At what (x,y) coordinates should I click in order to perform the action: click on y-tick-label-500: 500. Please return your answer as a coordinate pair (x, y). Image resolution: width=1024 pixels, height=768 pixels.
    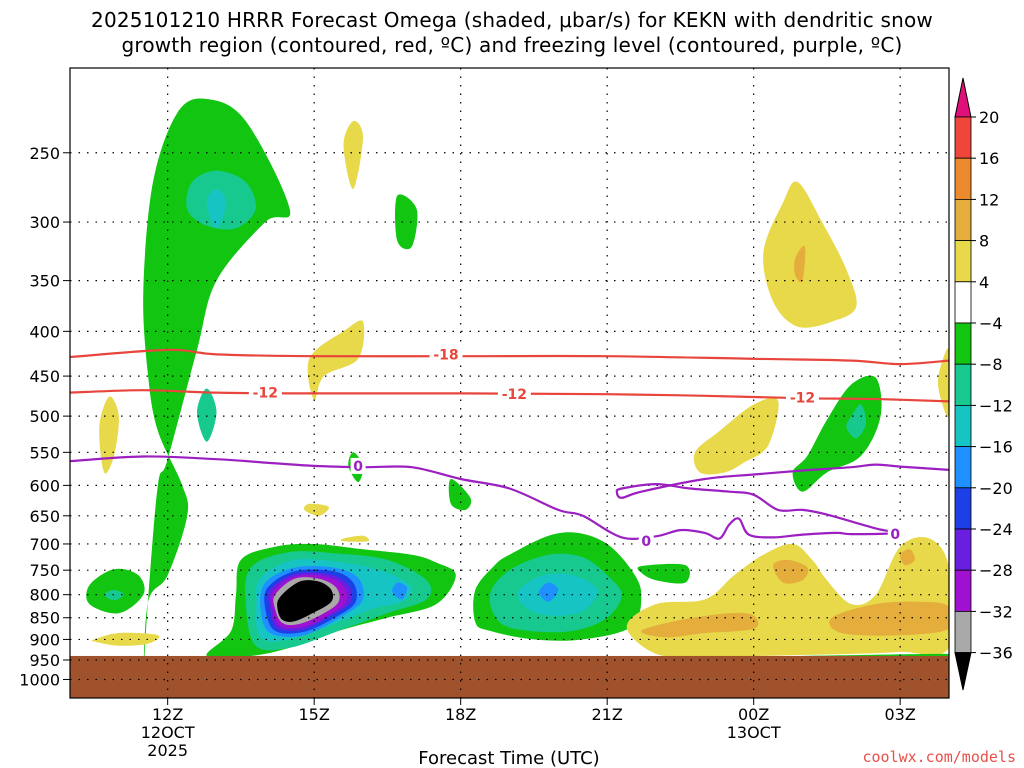
    Looking at the image, I should click on (44, 416).